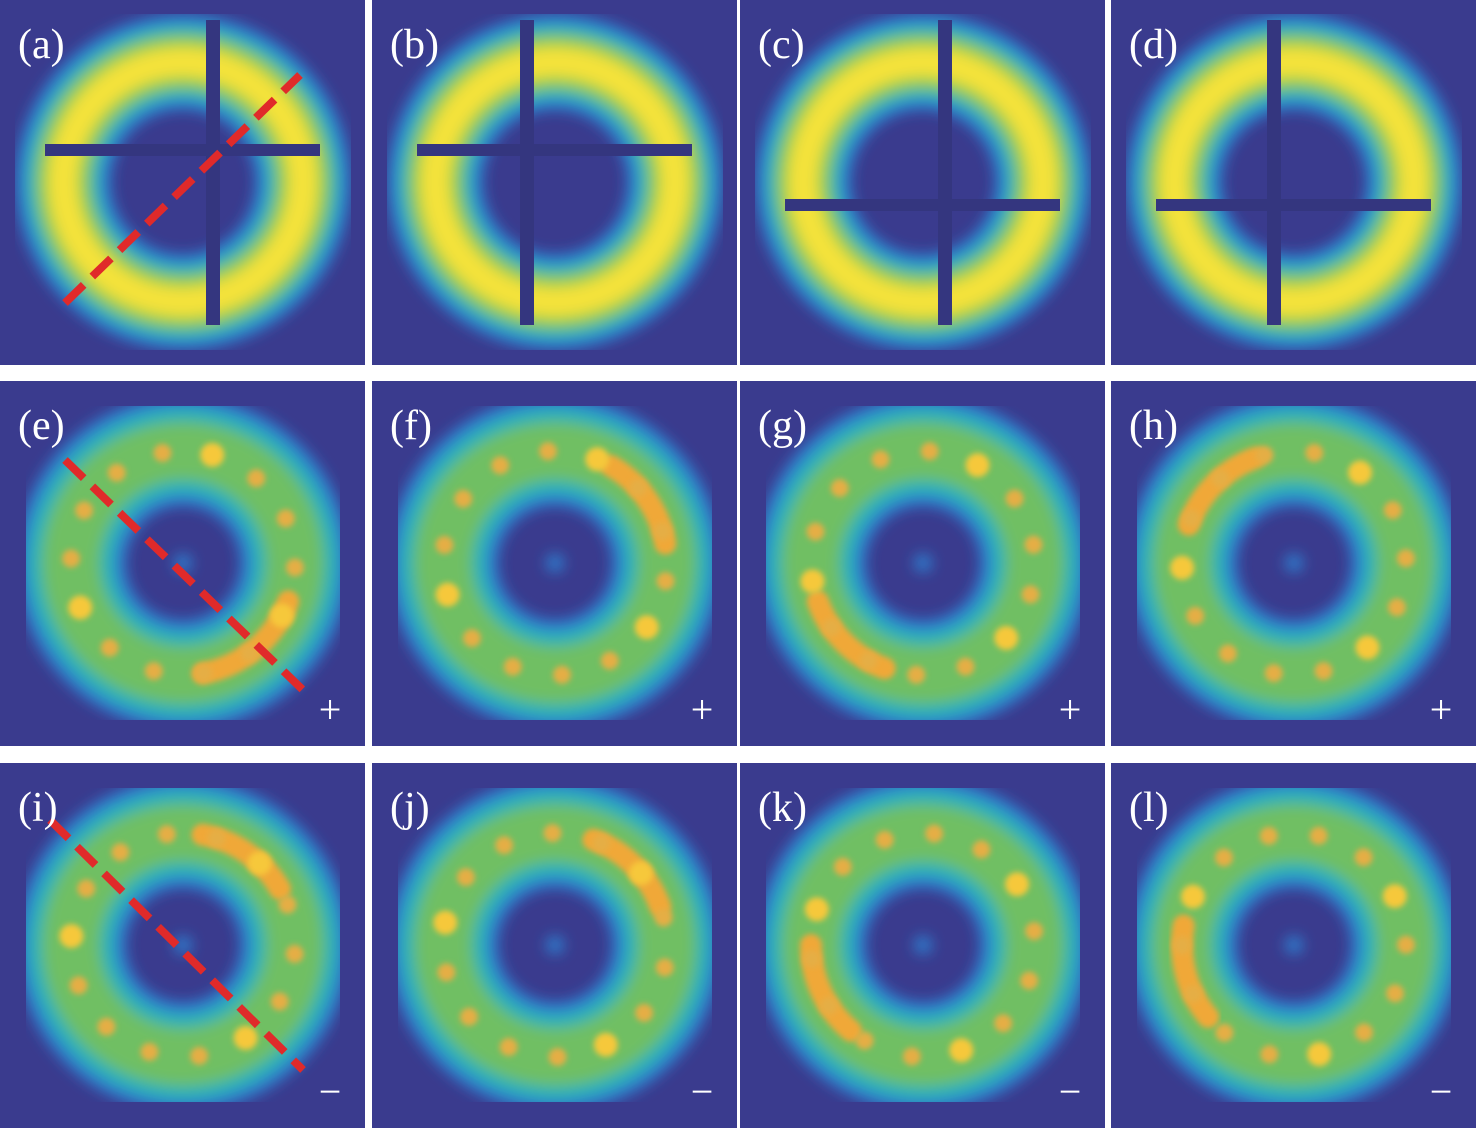 Image resolution: width=1476 pixels, height=1145 pixels. I want to click on panel: (l) −, so click(1293, 945).